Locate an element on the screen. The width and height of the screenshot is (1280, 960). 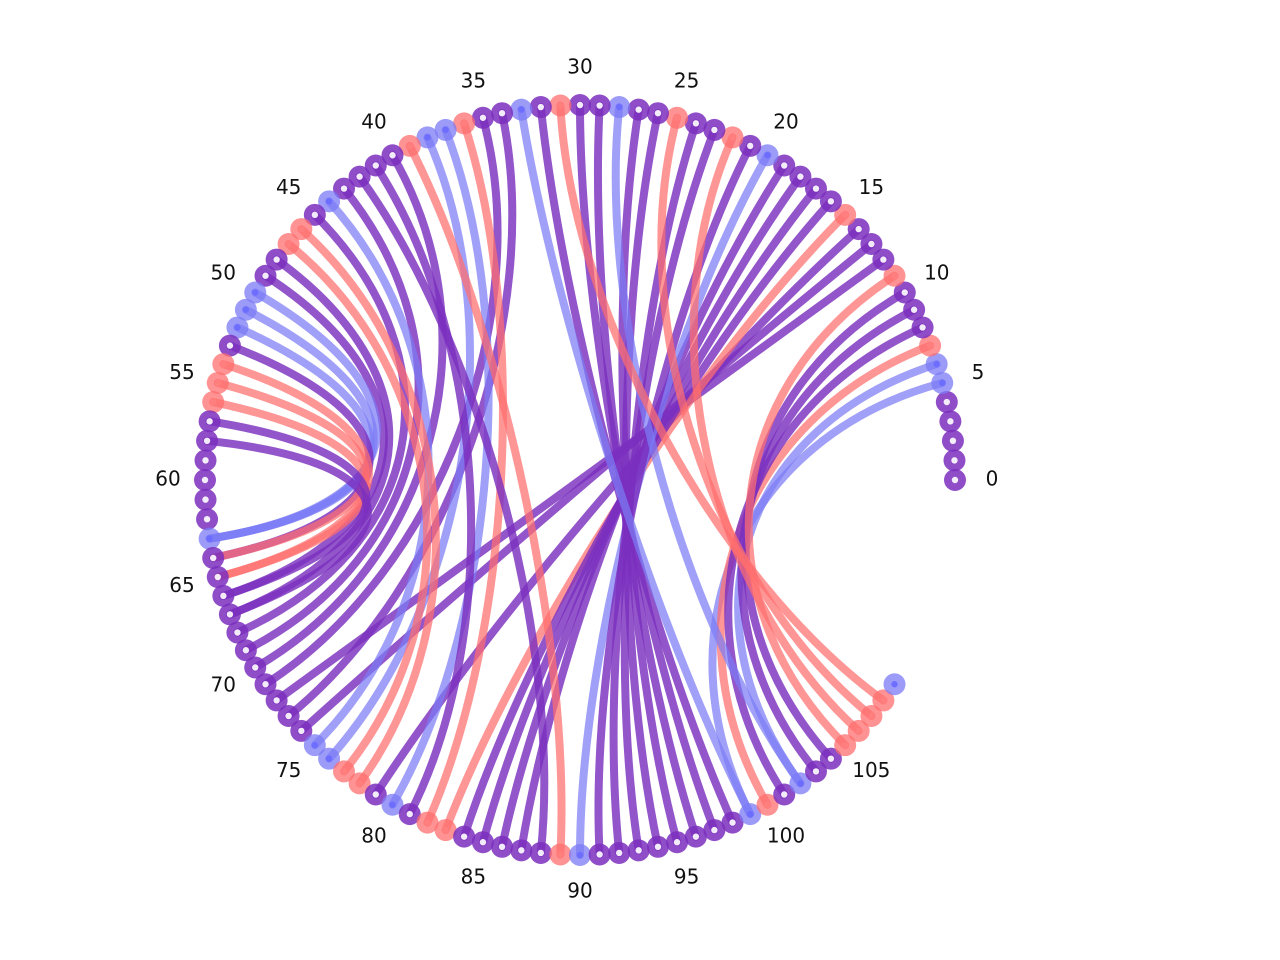
node-102-center is located at coordinates (800, 783).